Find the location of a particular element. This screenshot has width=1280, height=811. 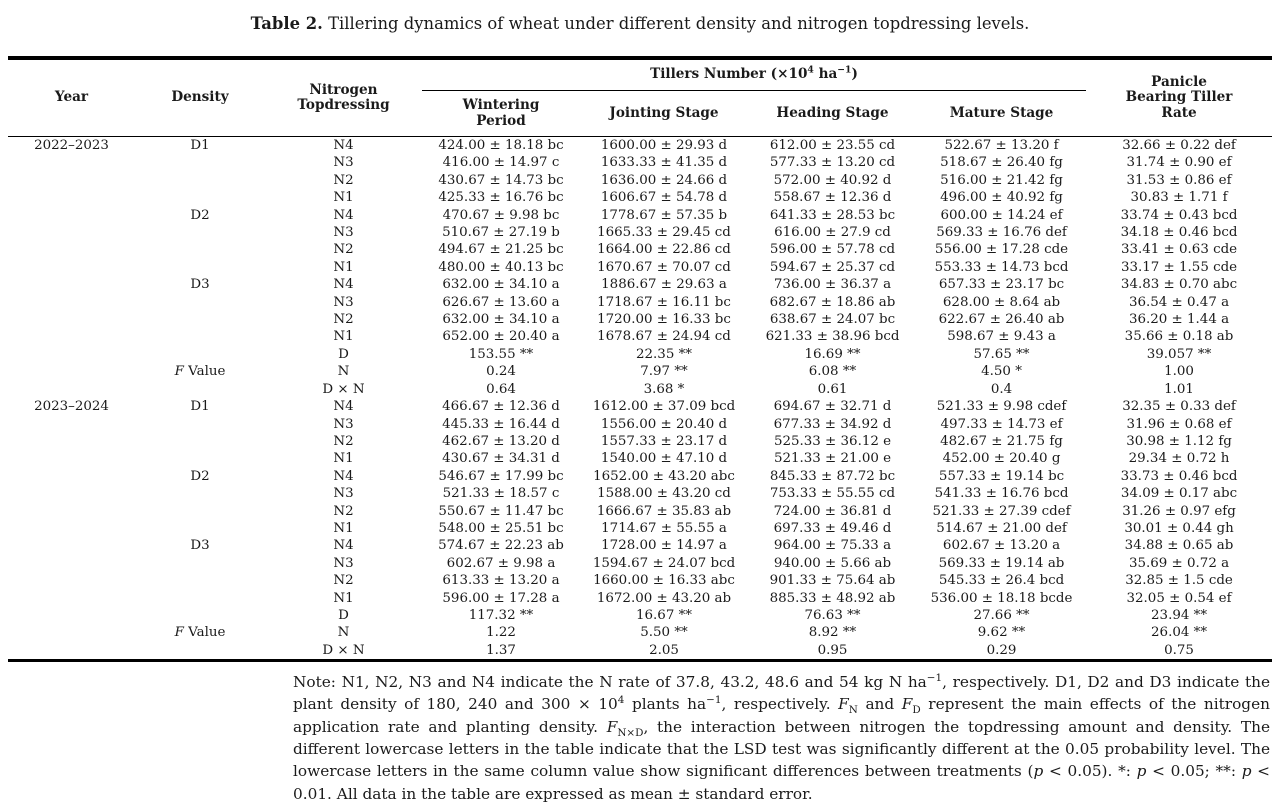

value-cell: 510.67 ± 27.19 b is located at coordinates (501, 233).